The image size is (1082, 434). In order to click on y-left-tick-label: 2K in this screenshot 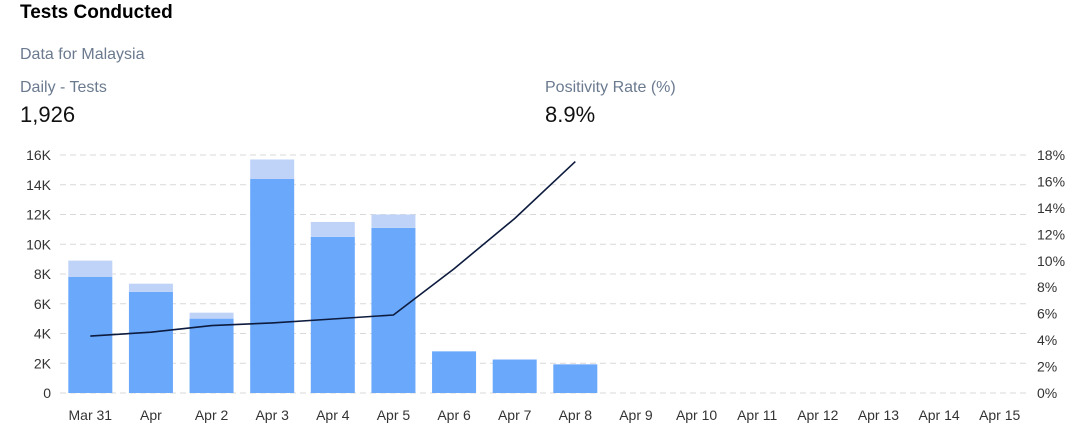, I will do `click(43, 363)`.